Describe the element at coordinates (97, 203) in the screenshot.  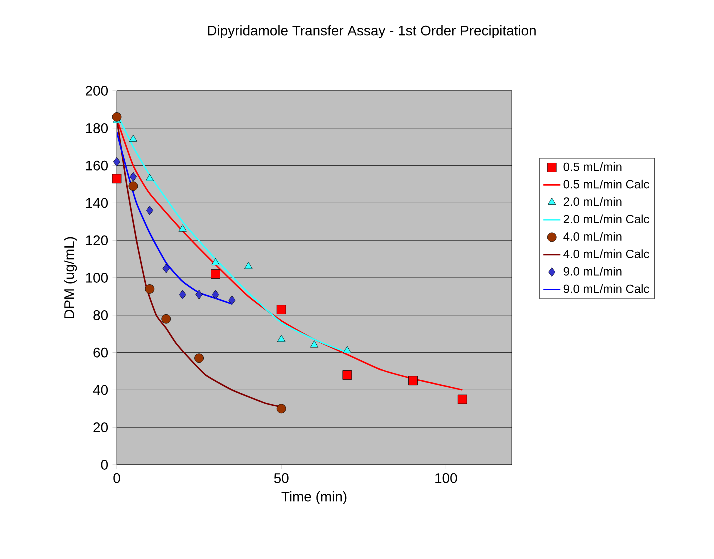
I see `y-tick-label: 140` at that location.